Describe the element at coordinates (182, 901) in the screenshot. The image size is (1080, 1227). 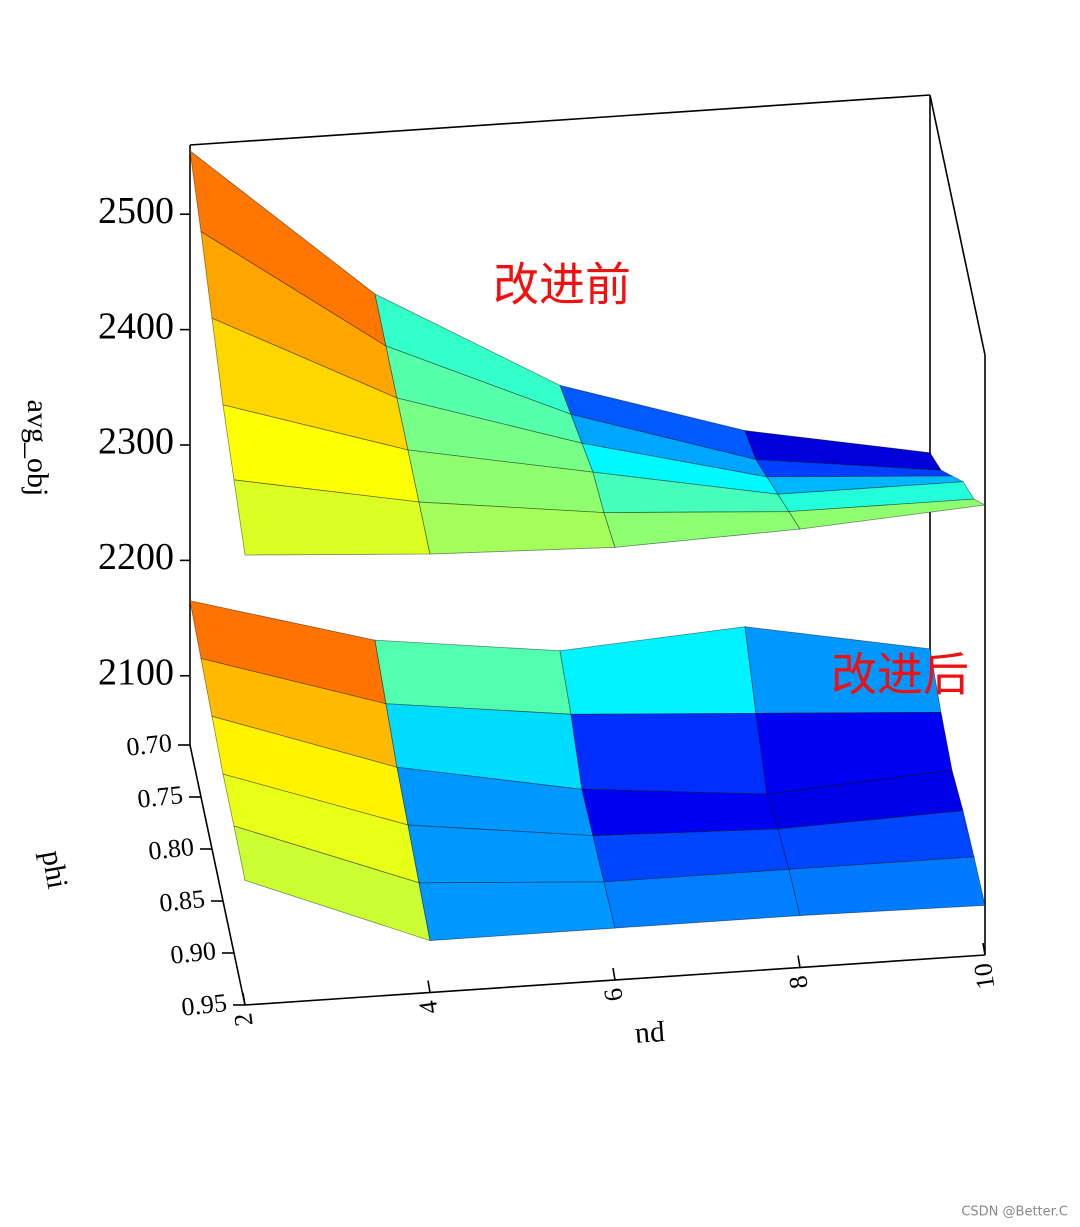
I see `y-tick-label: 0.85` at that location.